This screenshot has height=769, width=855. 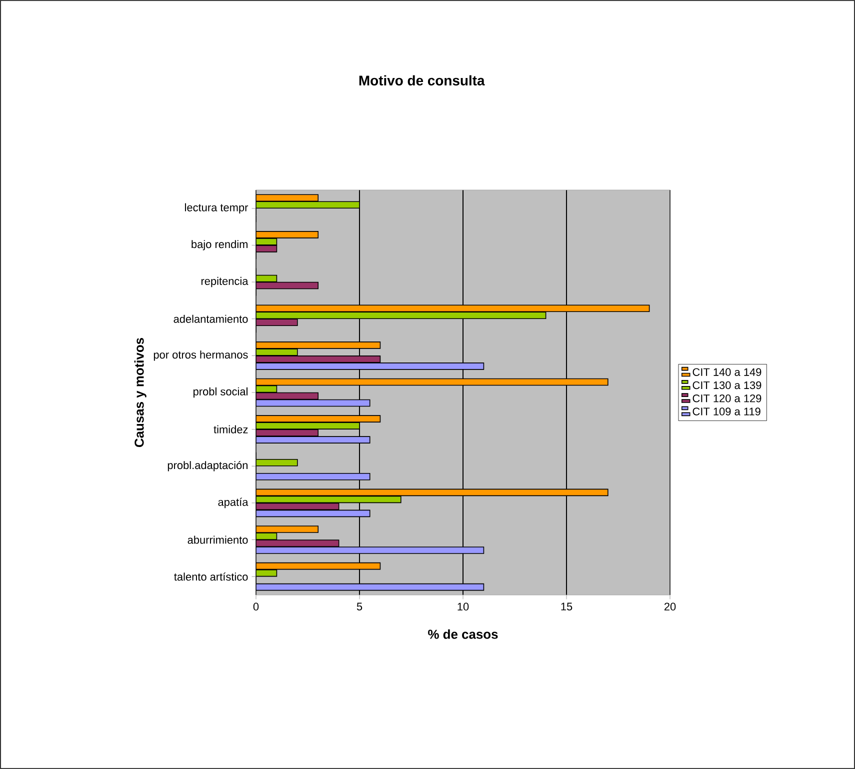 I want to click on y-tick-label: por otros hermanos, so click(x=201, y=355).